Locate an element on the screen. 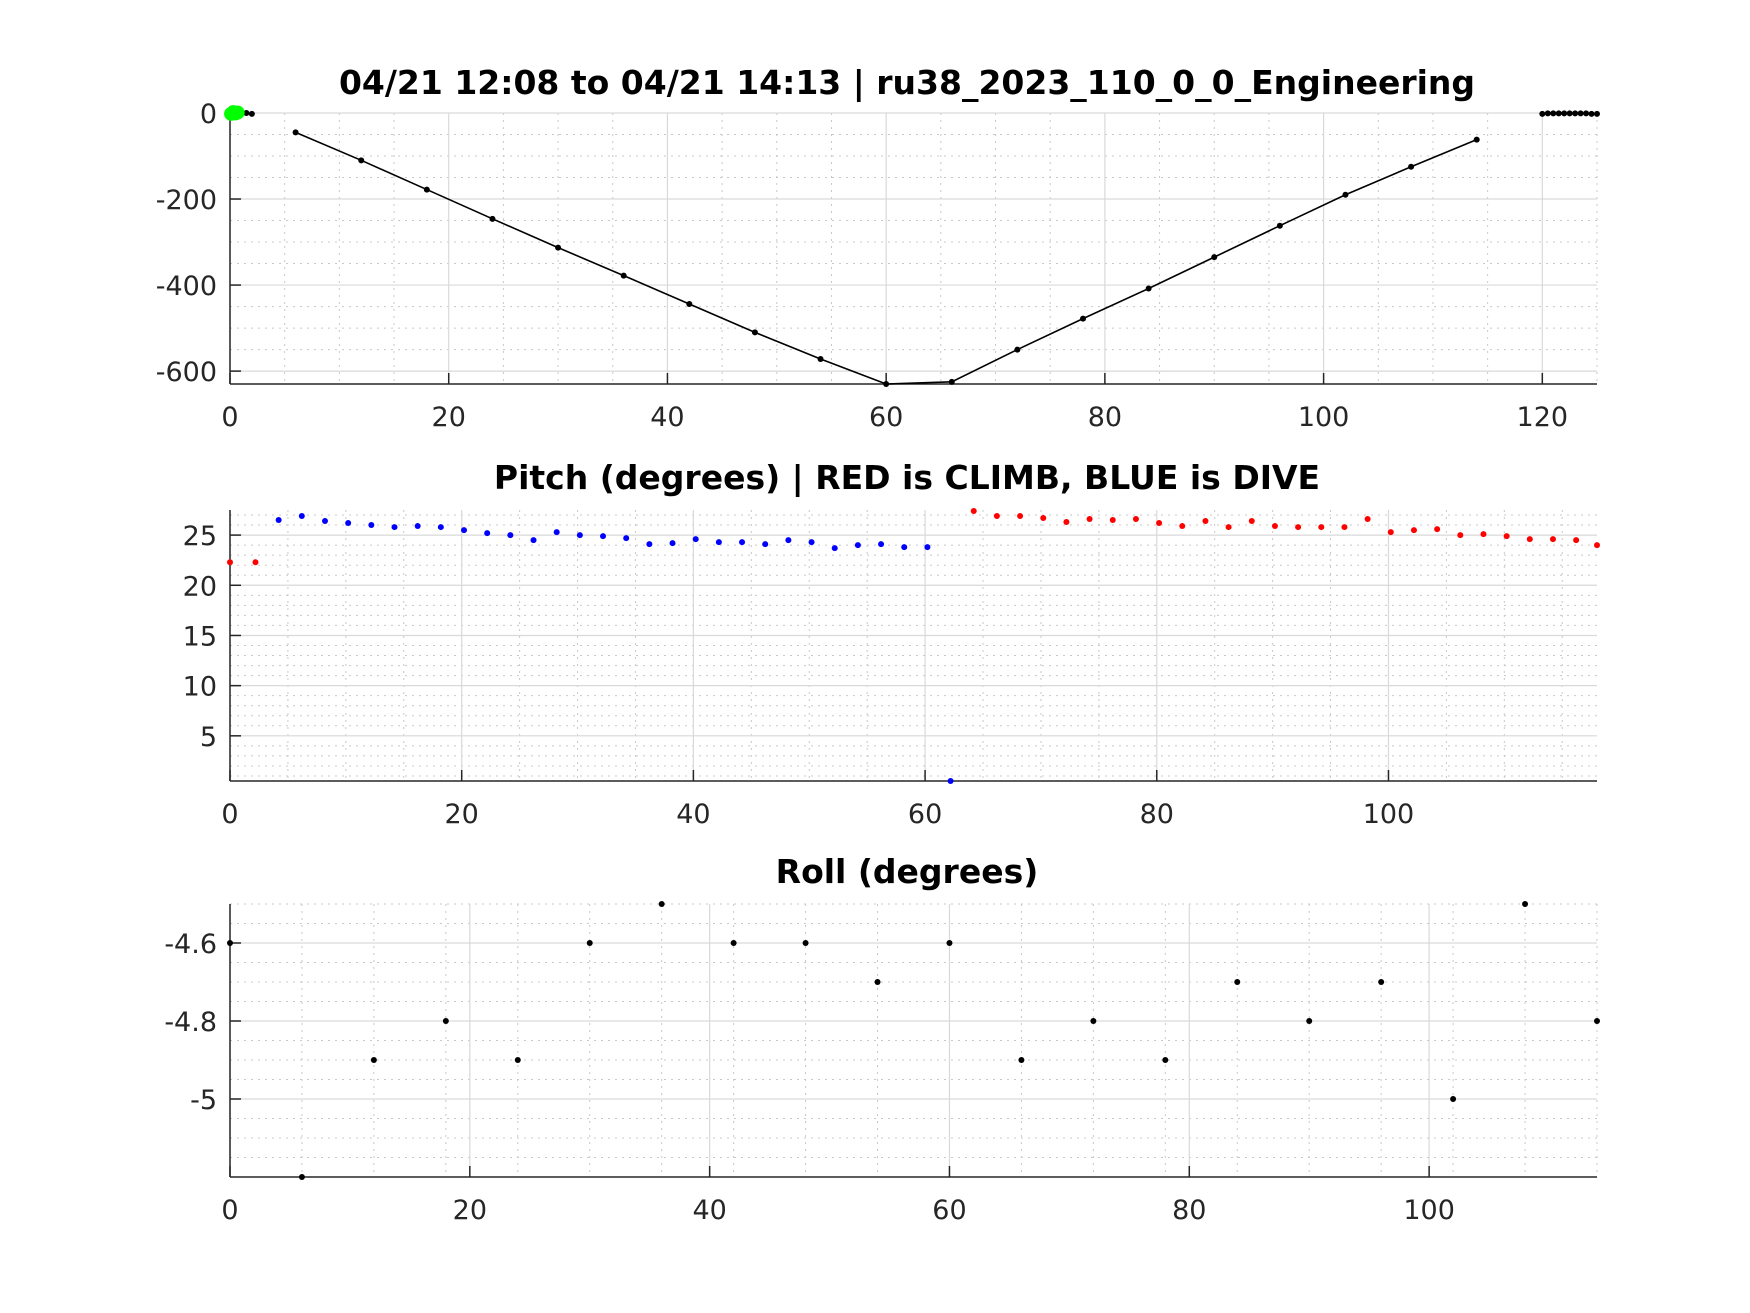 This screenshot has height=1313, width=1750. y-tick-label: -5 is located at coordinates (203, 1100).